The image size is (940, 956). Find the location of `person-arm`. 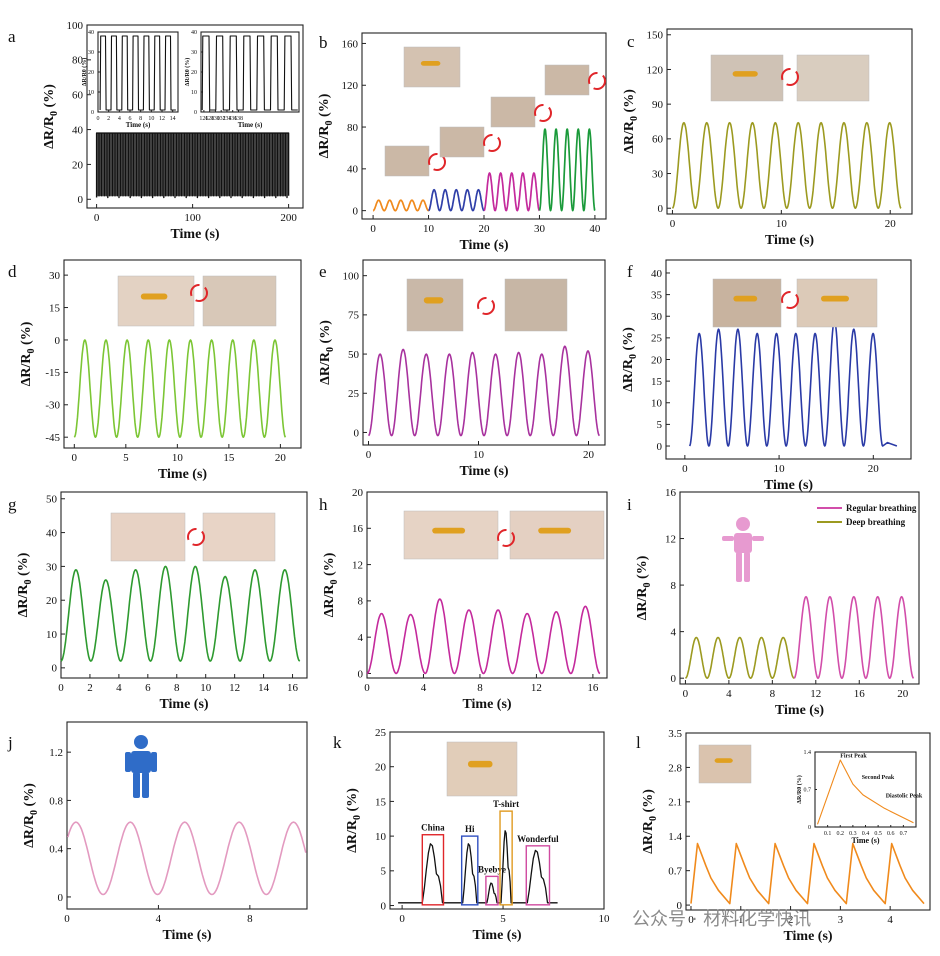

person-arm is located at coordinates (154, 762).